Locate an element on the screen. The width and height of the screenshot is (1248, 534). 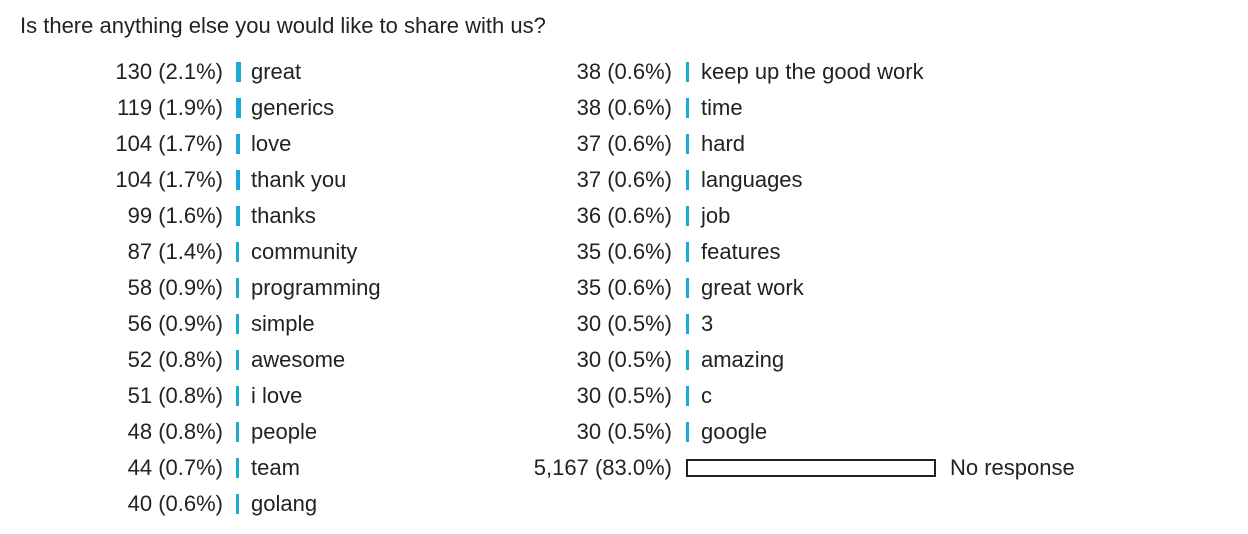
no-response-bar is located at coordinates (811, 468).